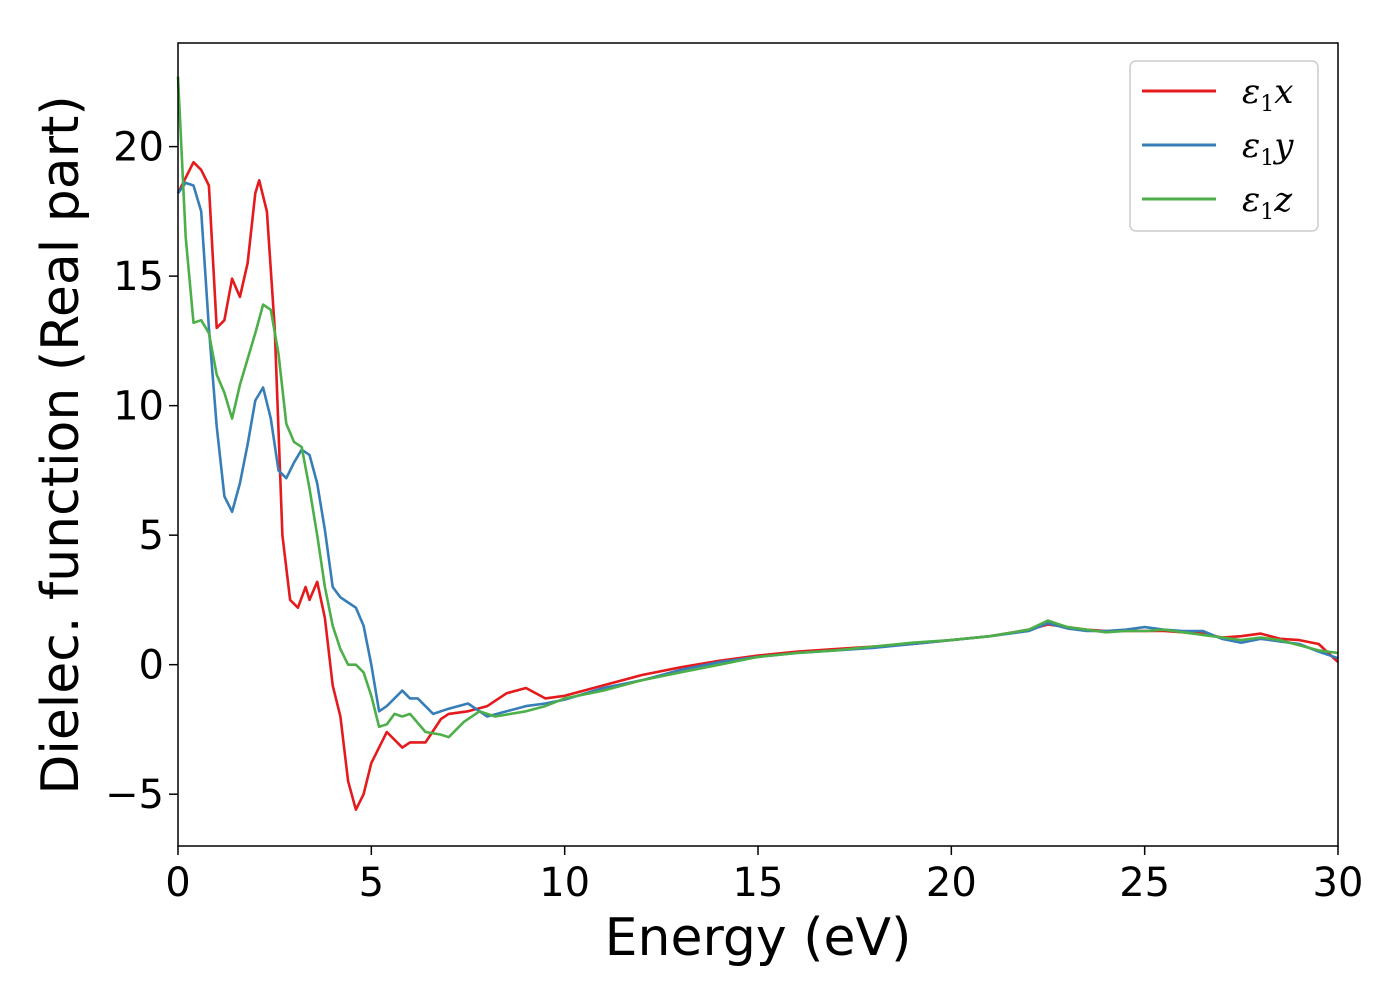 The image size is (1400, 1000). What do you see at coordinates (371, 883) in the screenshot?
I see `x-tick-label: 5` at bounding box center [371, 883].